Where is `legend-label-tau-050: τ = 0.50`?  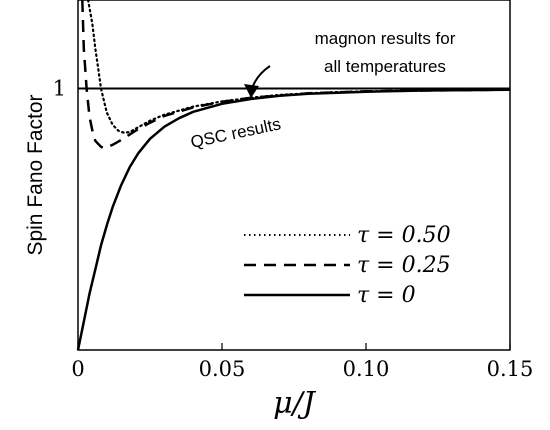 legend-label-tau-050: τ = 0.50 is located at coordinates (404, 235).